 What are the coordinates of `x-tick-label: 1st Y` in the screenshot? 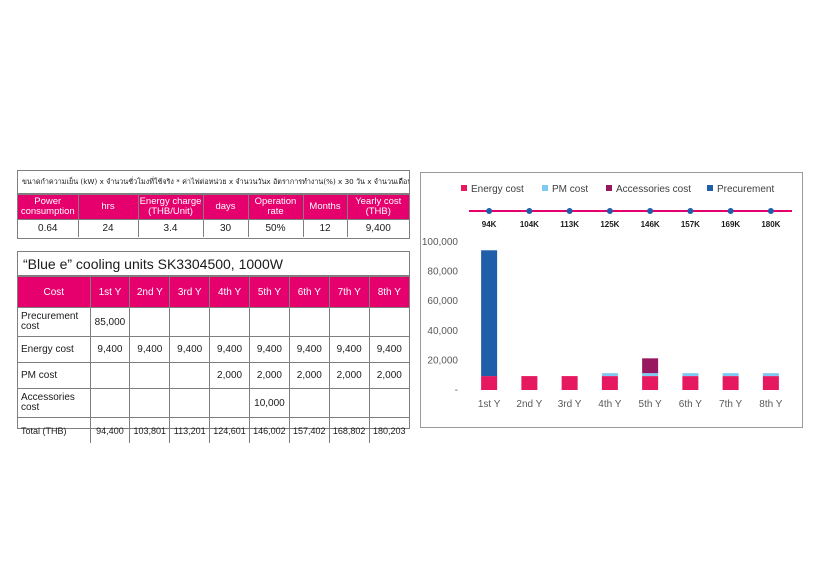 It's located at (489, 404).